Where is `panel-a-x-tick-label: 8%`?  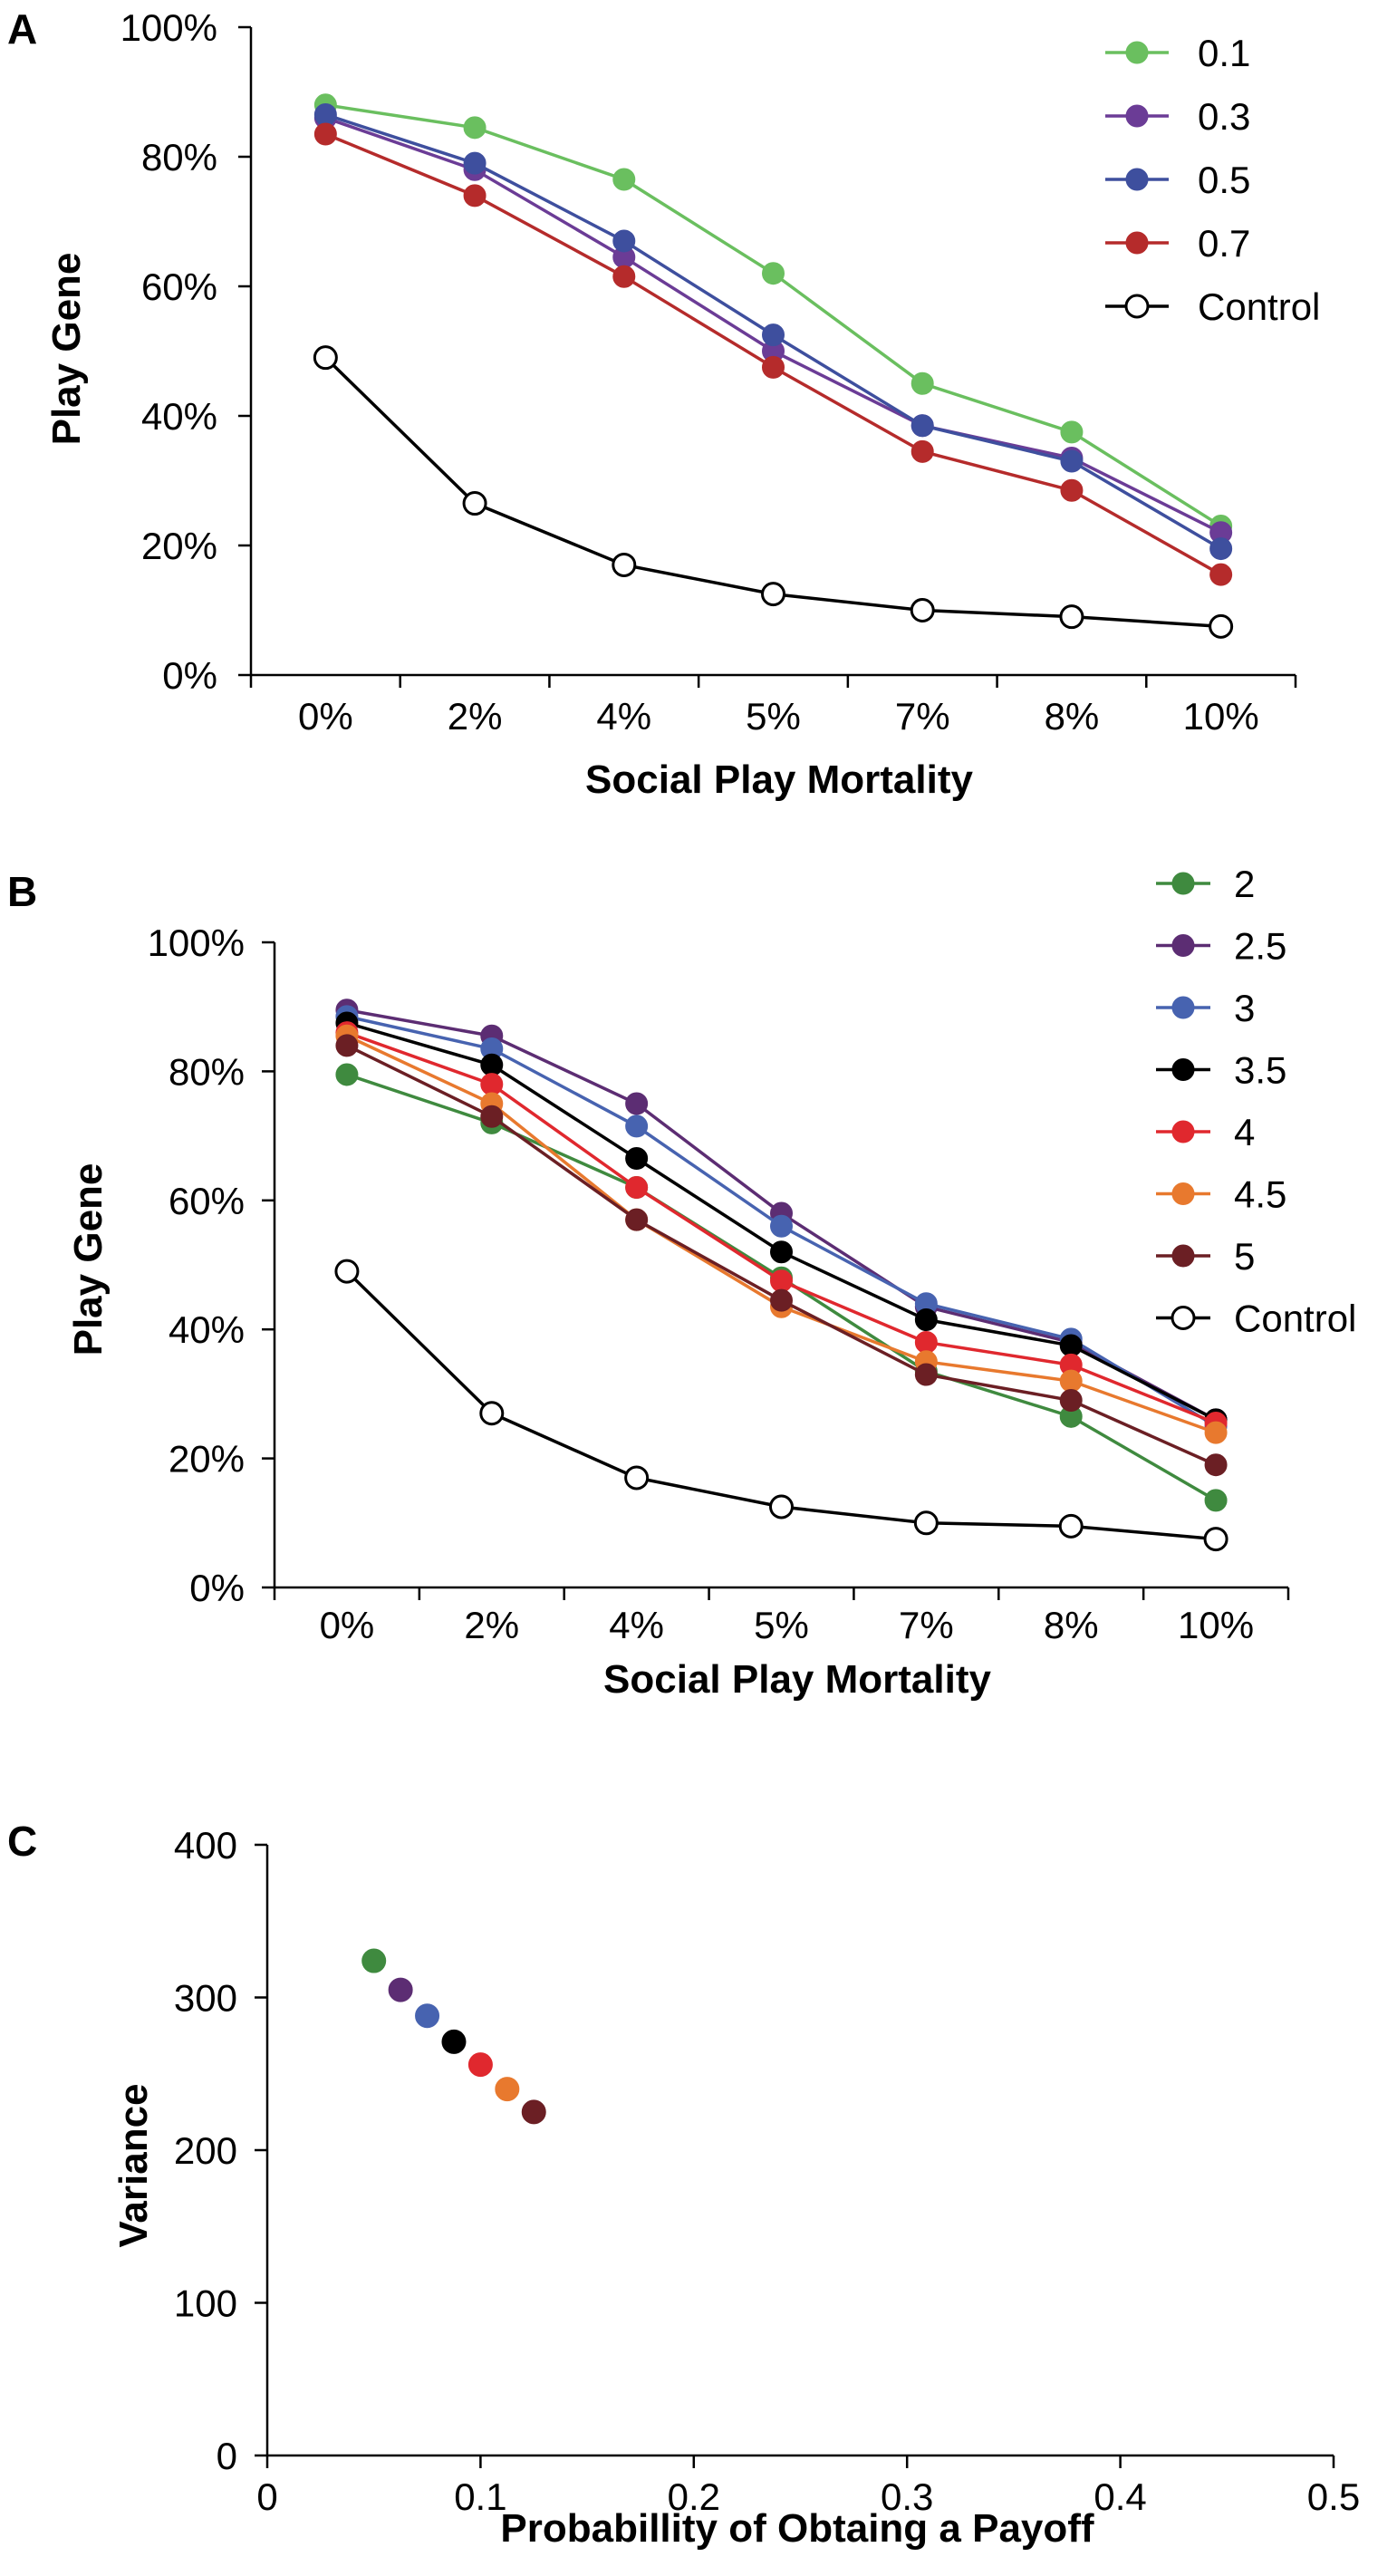 panel-a-x-tick-label: 8% is located at coordinates (1072, 716).